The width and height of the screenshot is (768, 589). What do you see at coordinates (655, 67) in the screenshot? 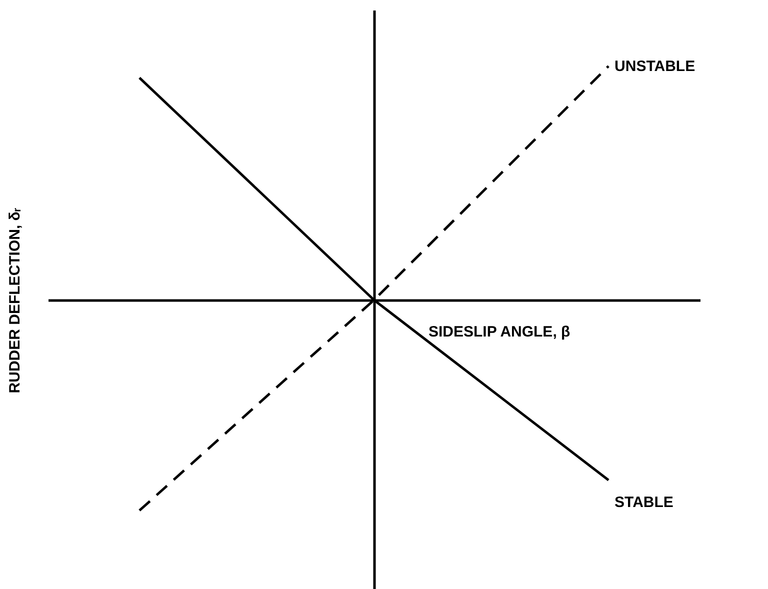
I see `series-label: UNSTABLE` at bounding box center [655, 67].